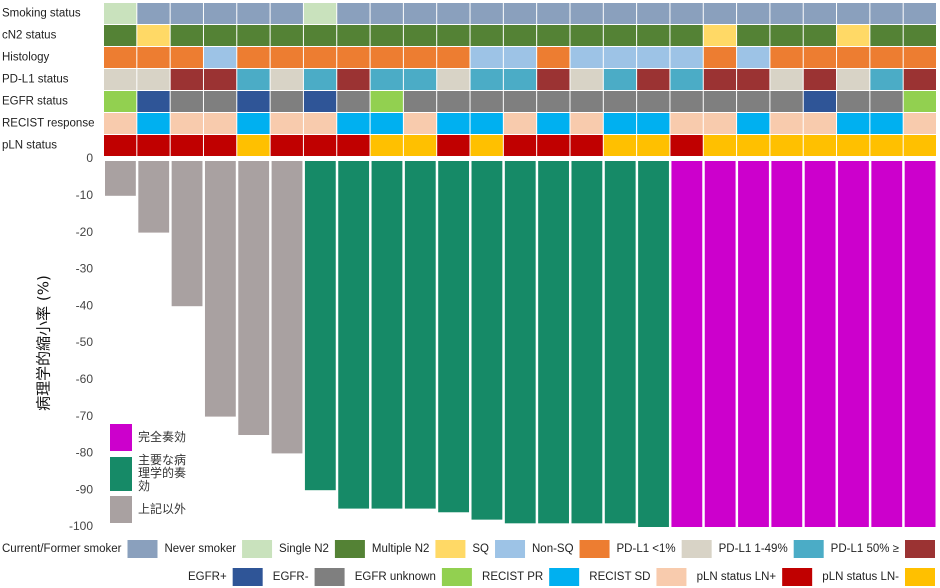 The width and height of the screenshot is (940, 588). I want to click on y-tick-label: -70, so click(85, 416).